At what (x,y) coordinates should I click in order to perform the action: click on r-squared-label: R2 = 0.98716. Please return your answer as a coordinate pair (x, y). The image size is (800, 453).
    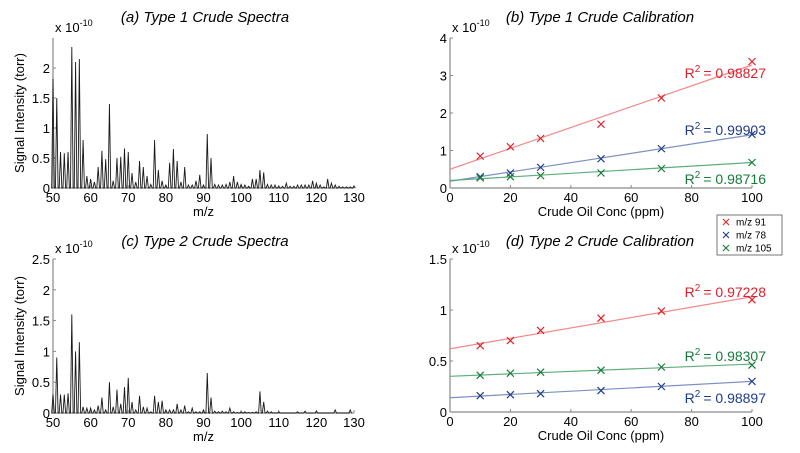
    Looking at the image, I should click on (726, 178).